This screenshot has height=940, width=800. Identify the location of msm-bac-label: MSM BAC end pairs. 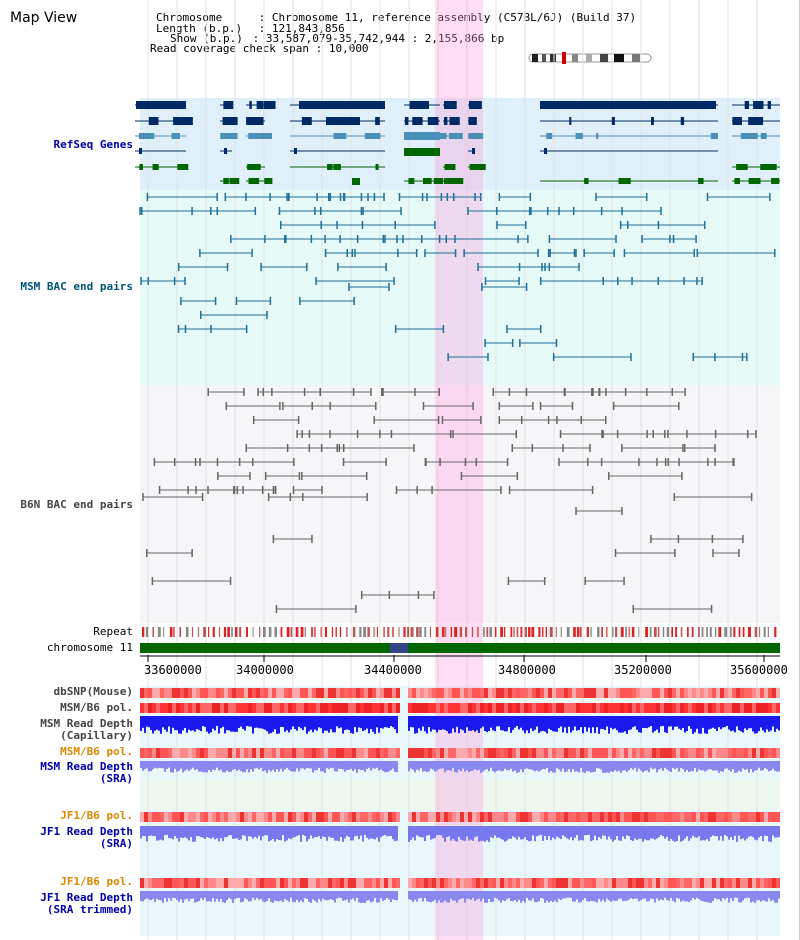
(76, 286).